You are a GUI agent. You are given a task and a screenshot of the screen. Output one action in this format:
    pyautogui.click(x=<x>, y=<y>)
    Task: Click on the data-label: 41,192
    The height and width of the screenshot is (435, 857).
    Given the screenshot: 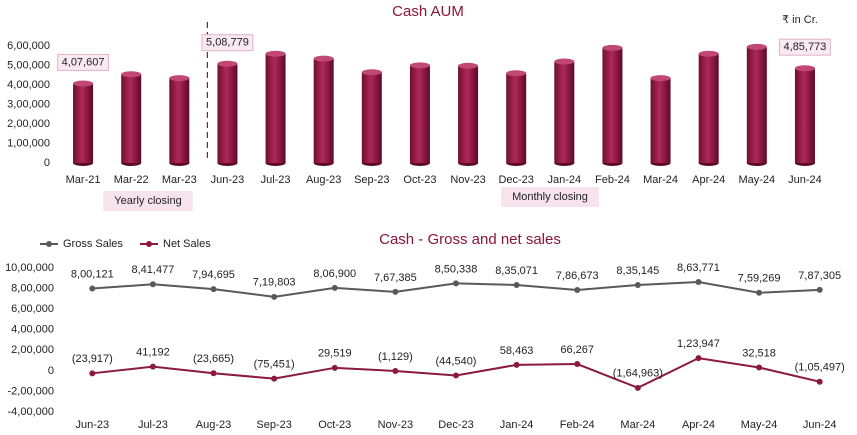 What is the action you would take?
    pyautogui.click(x=153, y=353)
    